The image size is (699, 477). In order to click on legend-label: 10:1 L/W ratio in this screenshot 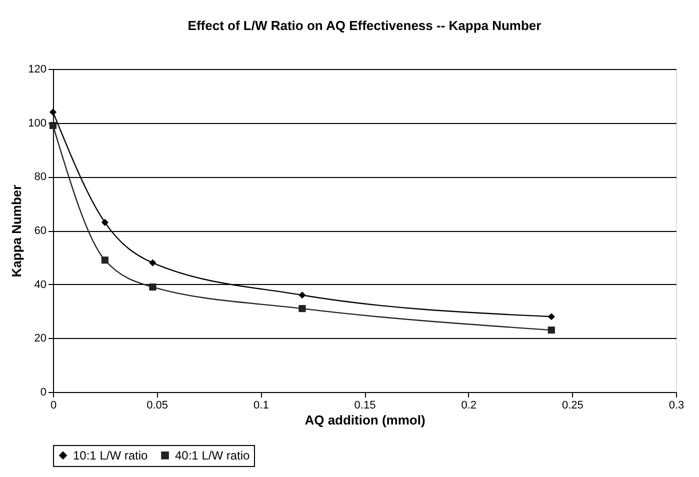, I will do `click(110, 455)`.